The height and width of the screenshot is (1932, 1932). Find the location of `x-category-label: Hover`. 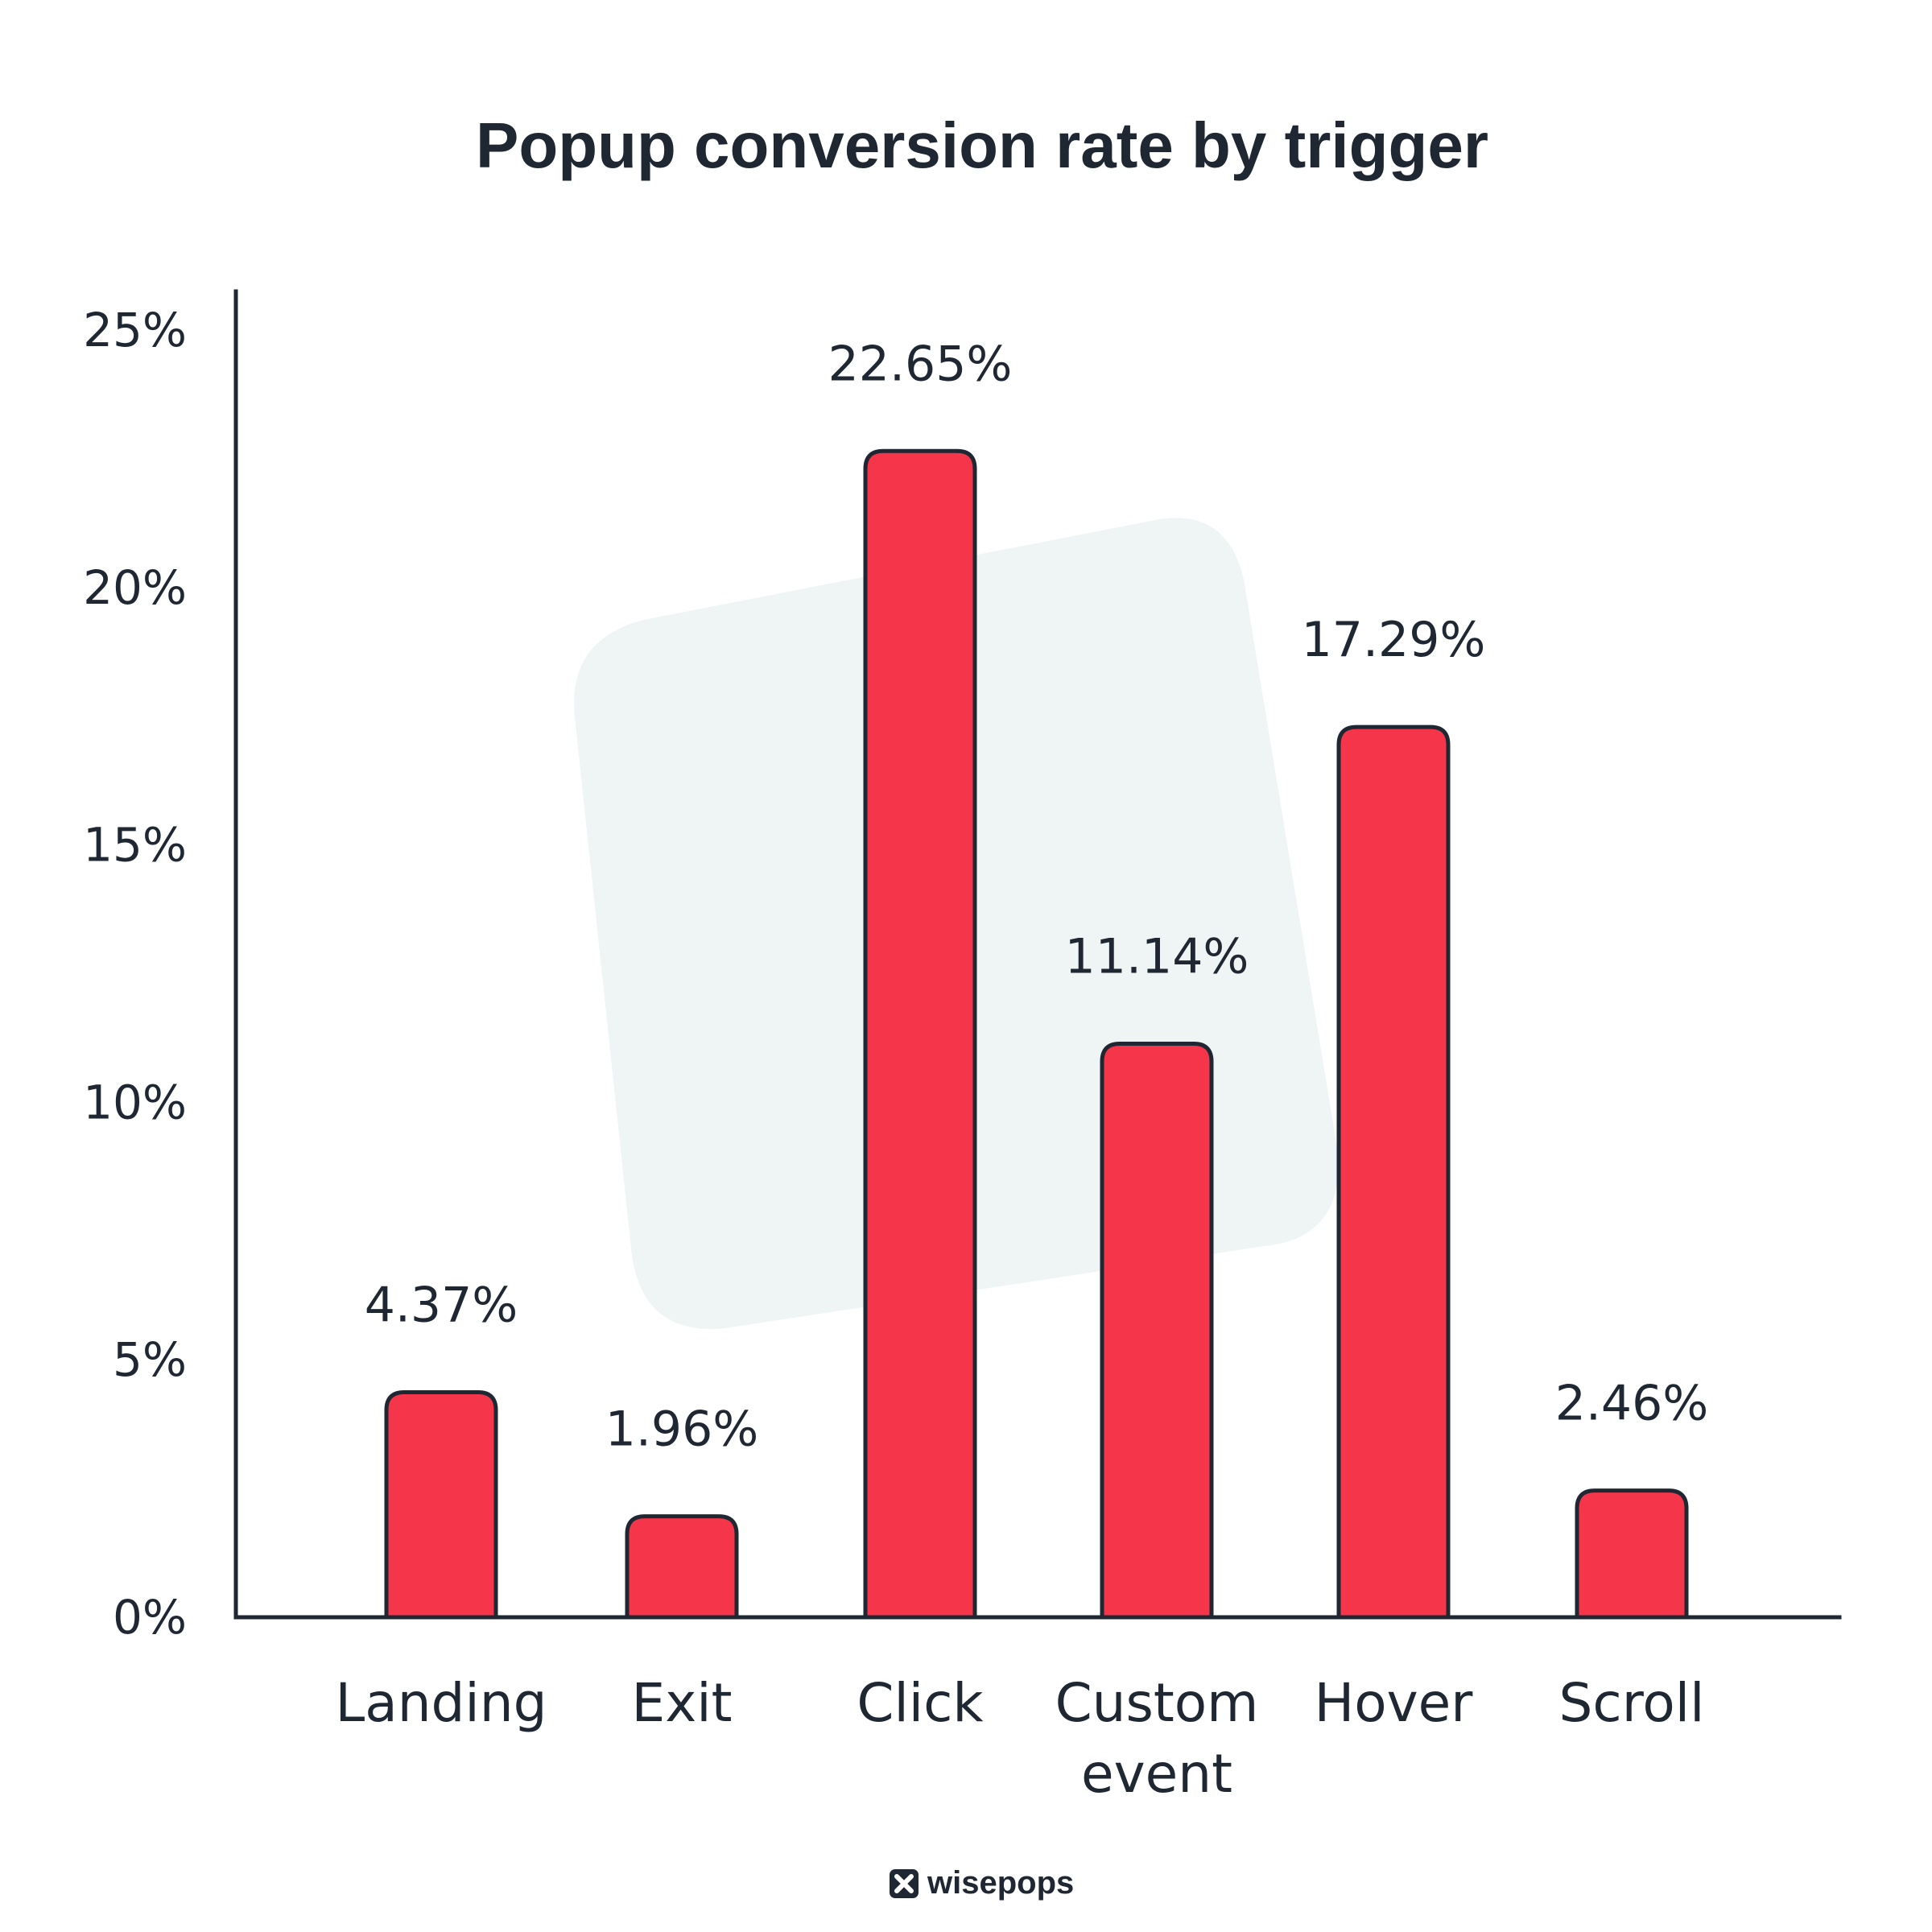

x-category-label: Hover is located at coordinates (1394, 1703).